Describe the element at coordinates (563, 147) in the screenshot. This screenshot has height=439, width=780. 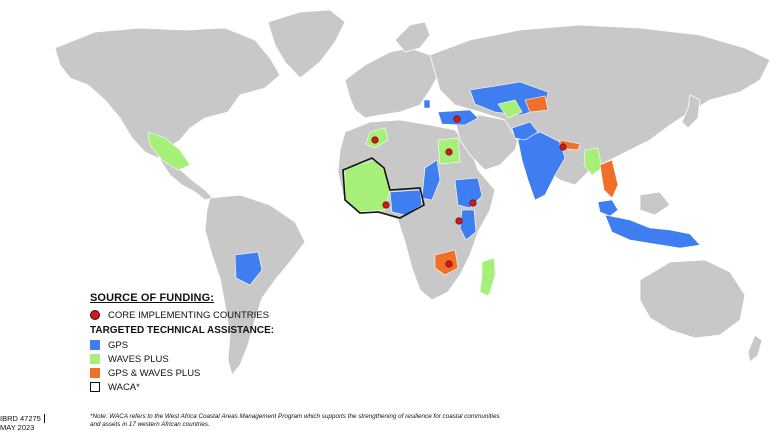
I see `core-marker-nepal` at that location.